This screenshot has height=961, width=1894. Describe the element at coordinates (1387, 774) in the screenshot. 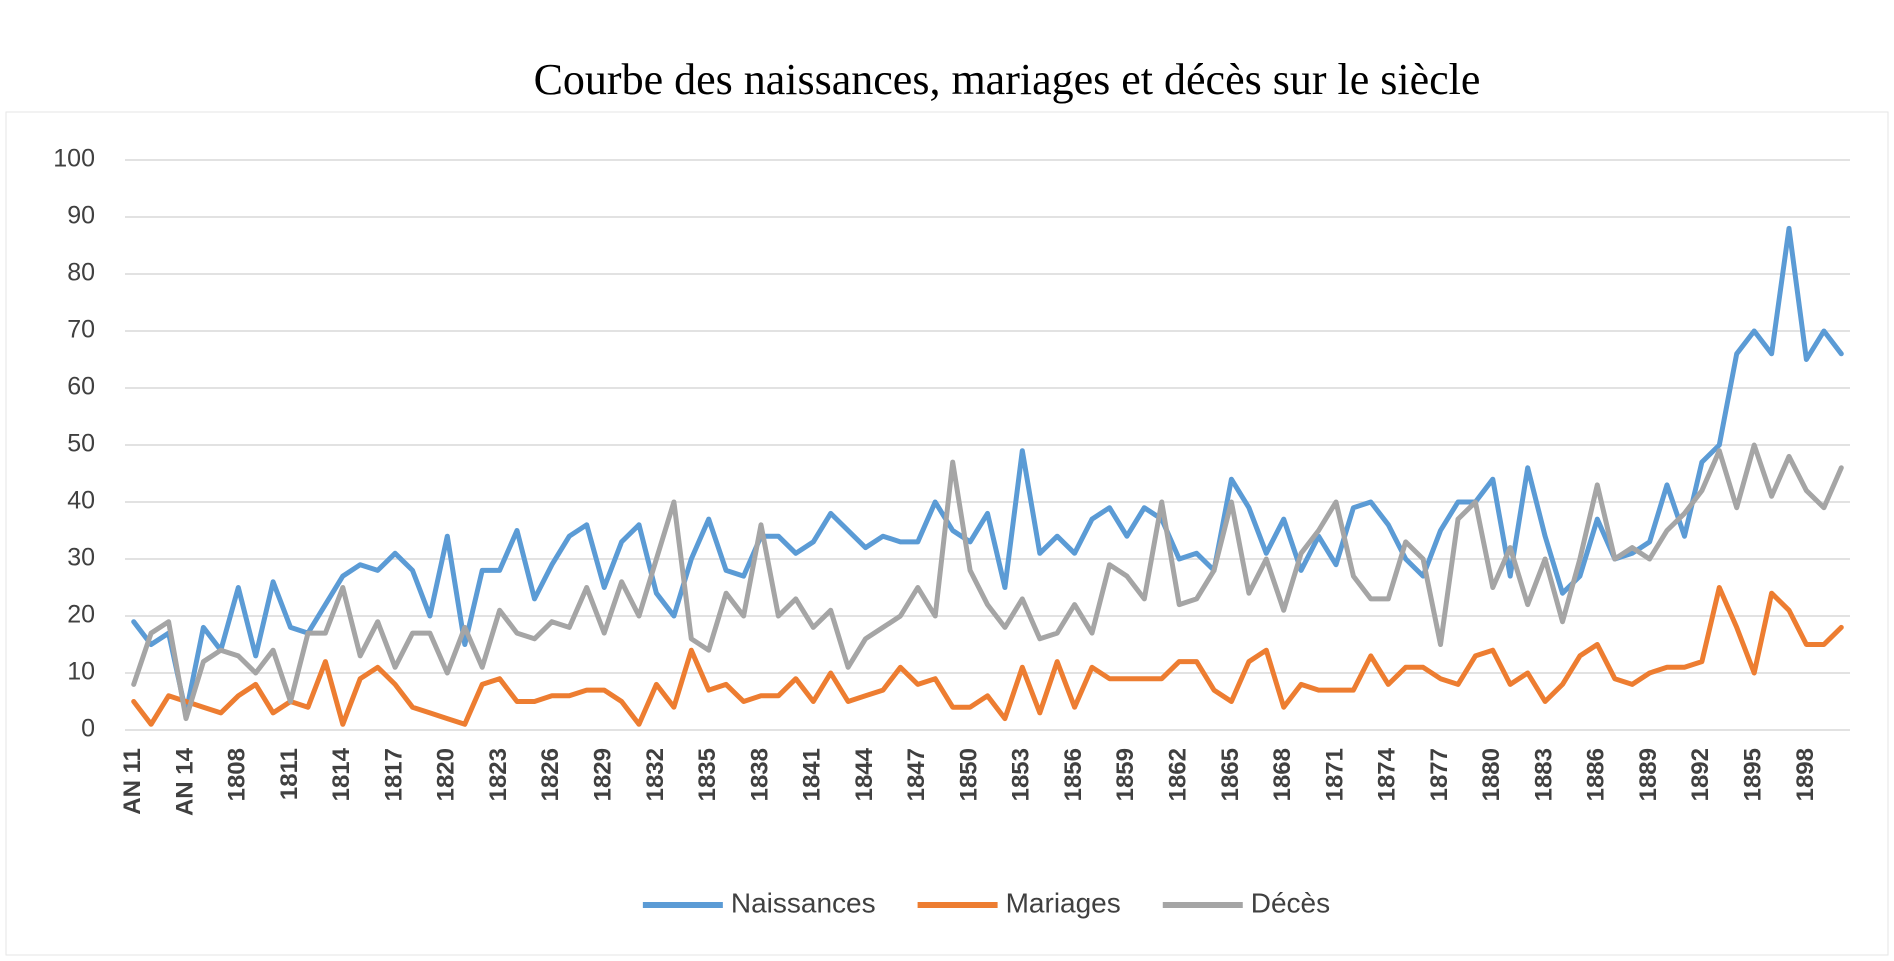

I see `x-tick-label: 1874` at that location.